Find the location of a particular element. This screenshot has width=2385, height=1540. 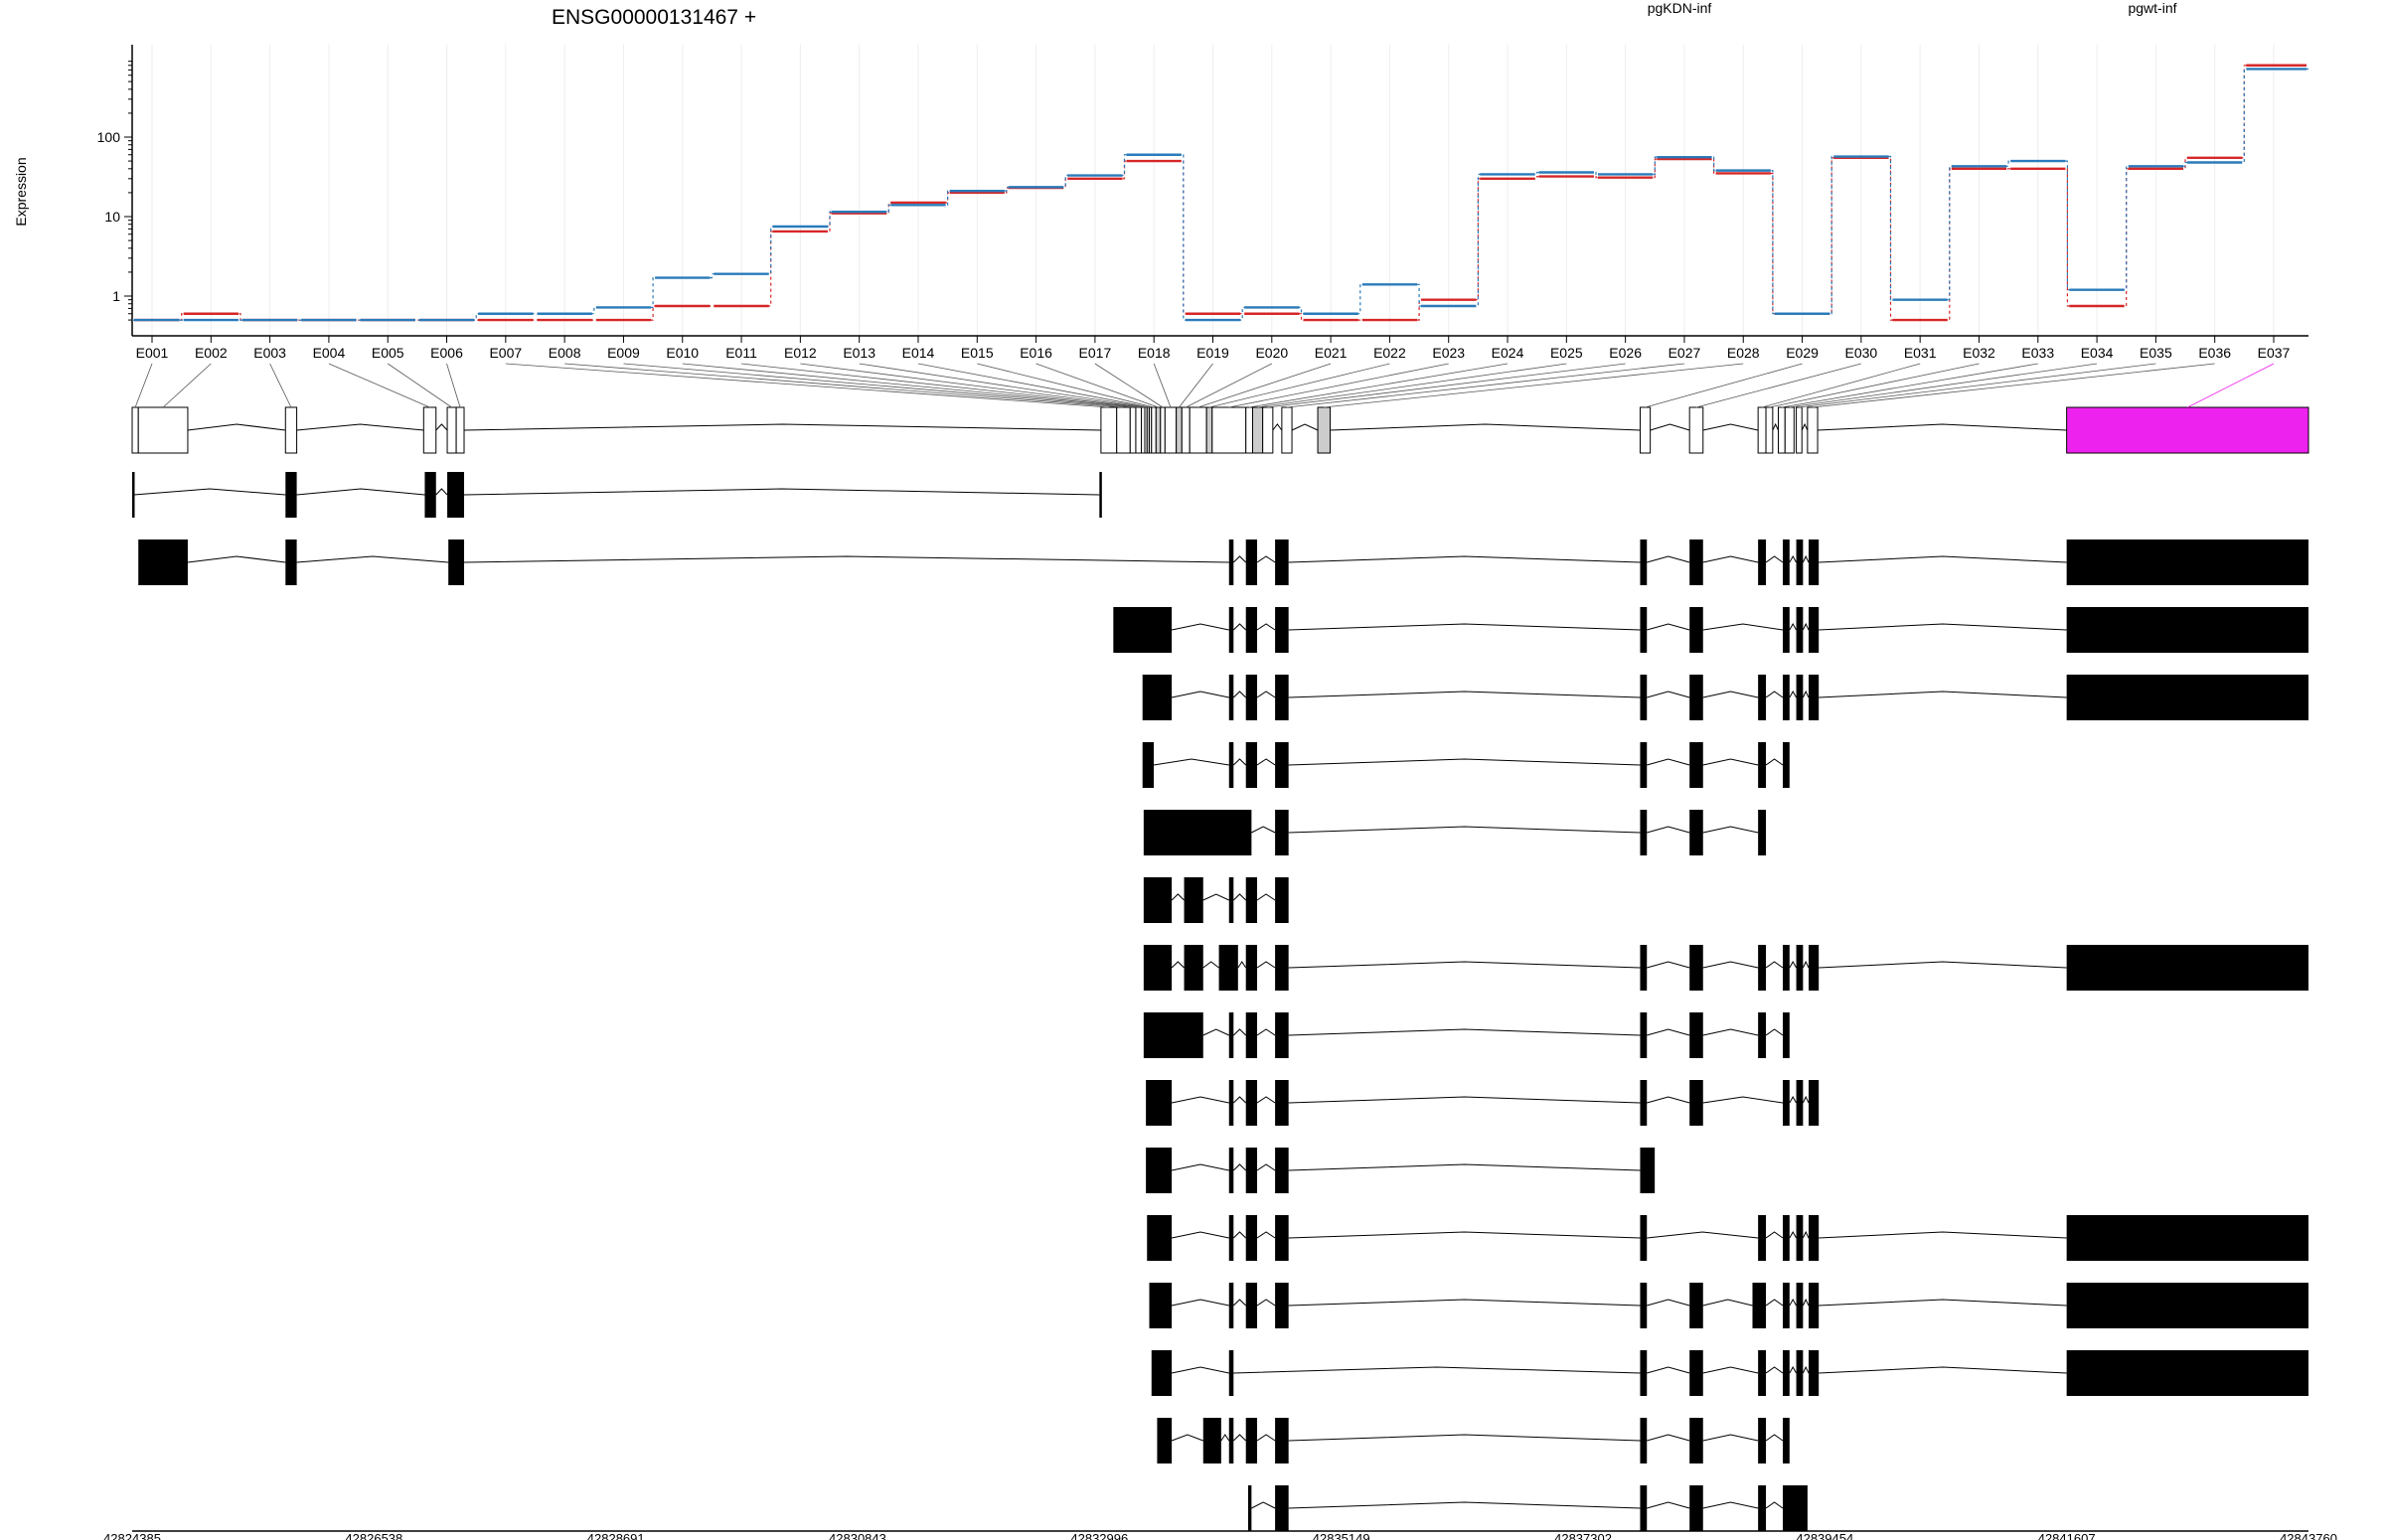

gene-model is located at coordinates (1220, 409).